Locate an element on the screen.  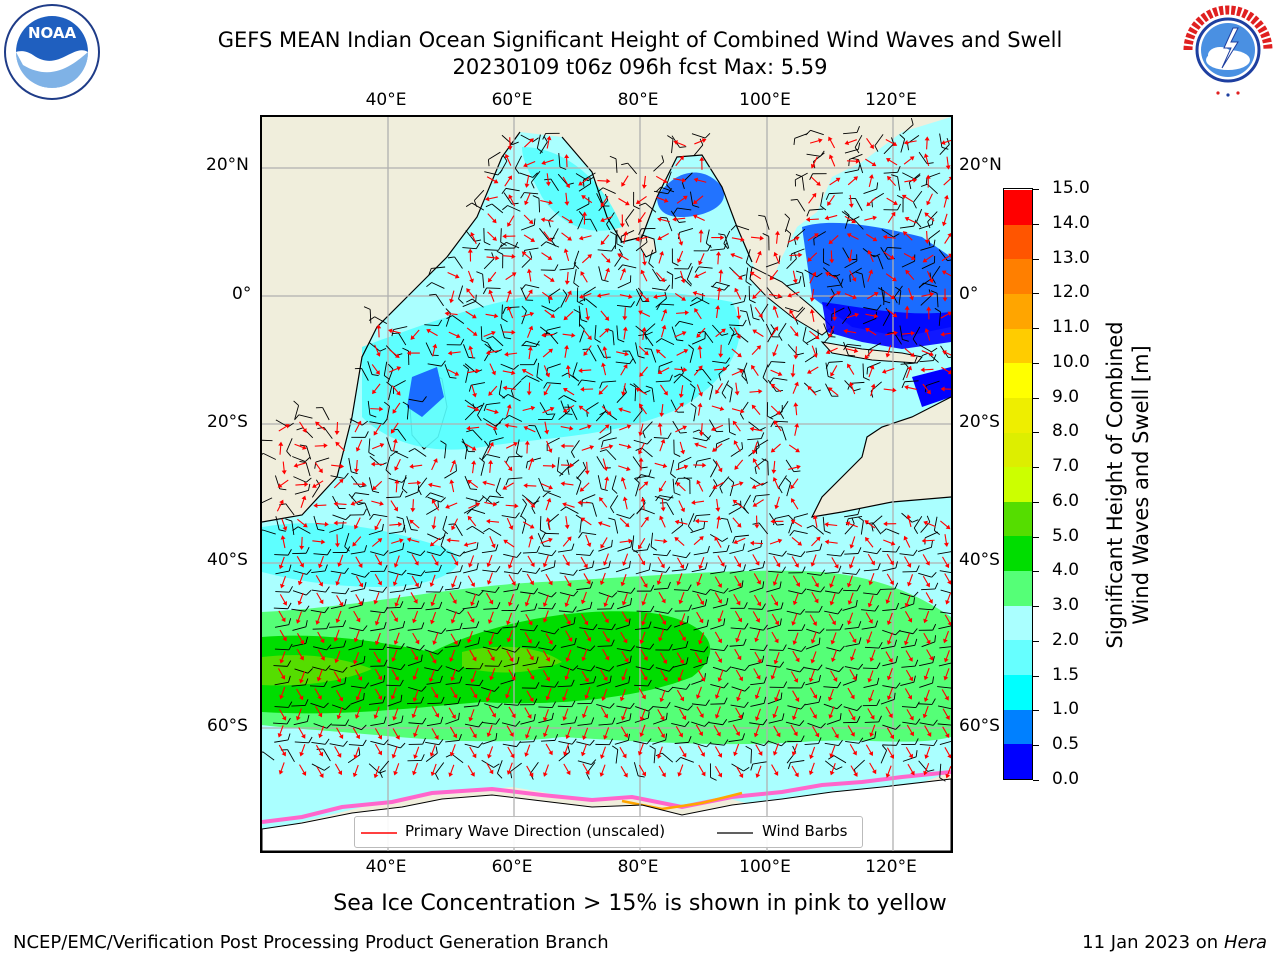
lon-tick-top-60e: 60°E is located at coordinates (512, 100).